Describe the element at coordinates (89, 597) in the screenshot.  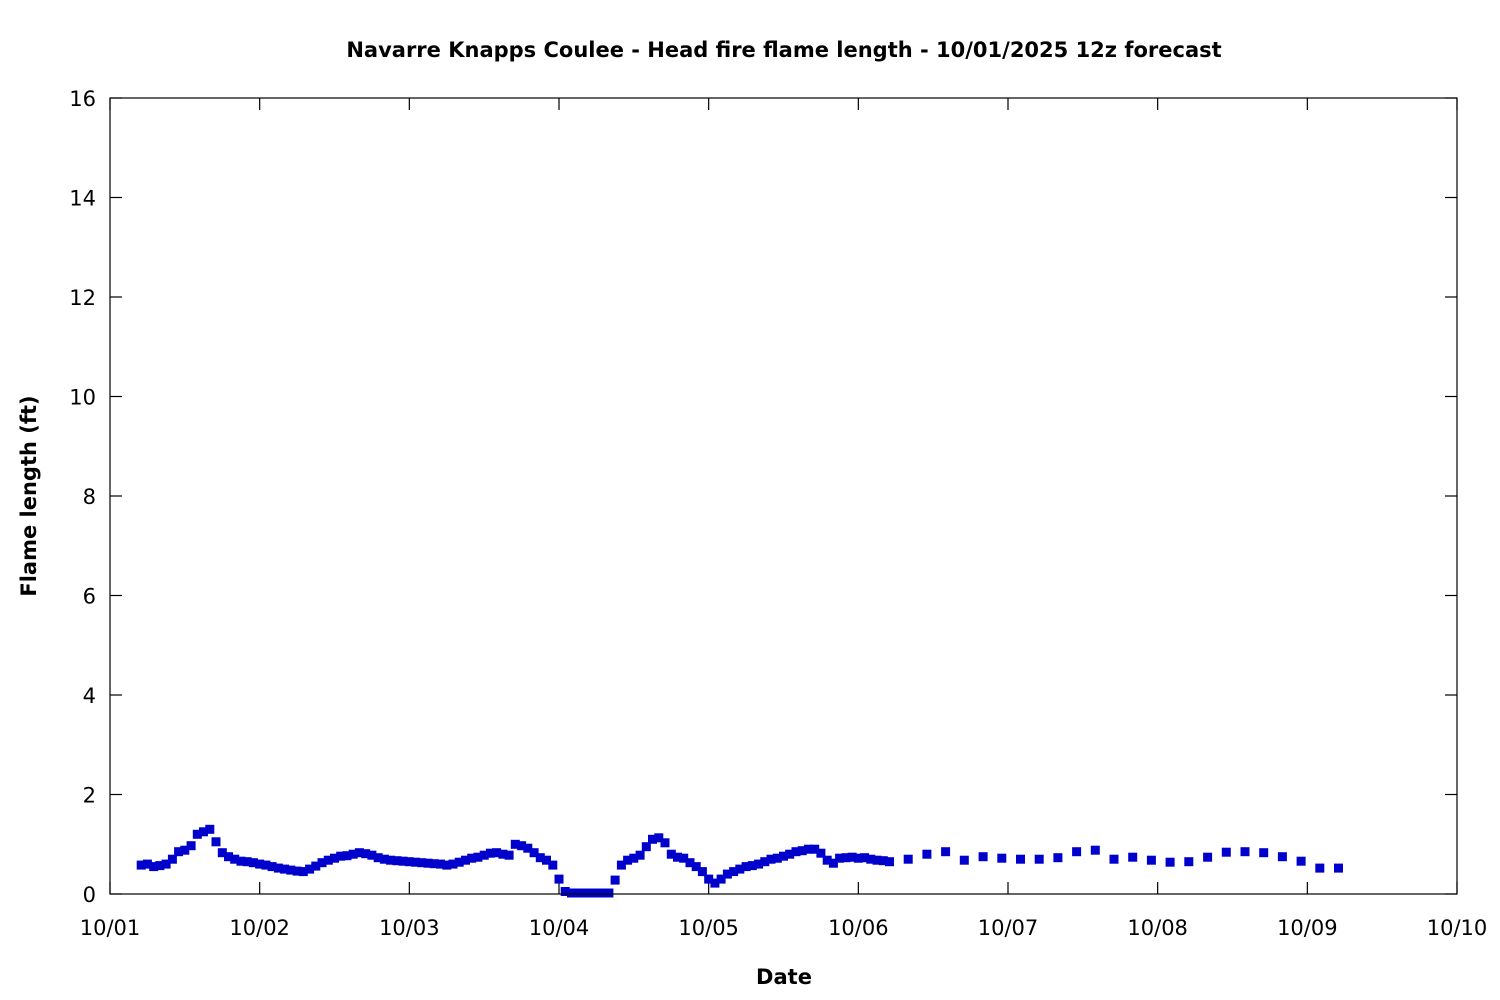
I see `y-tick-label: 6` at that location.